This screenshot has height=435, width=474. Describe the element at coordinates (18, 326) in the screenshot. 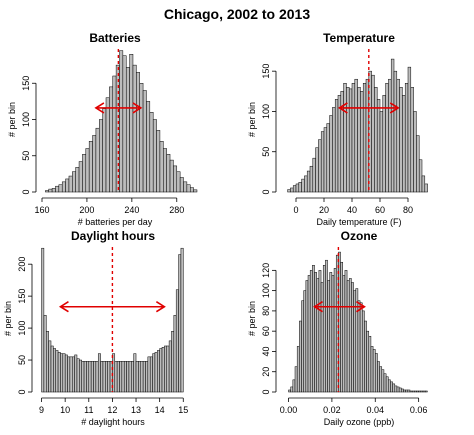

I see `y-axis: 0 50 100 150 200 # per bin` at that location.